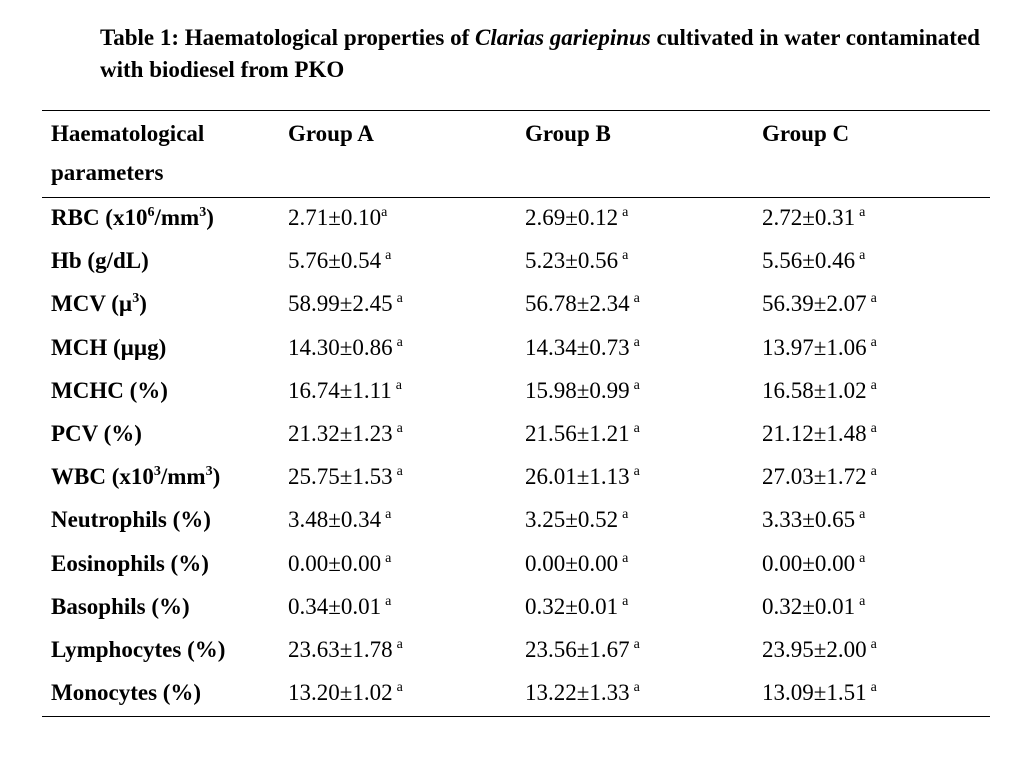 Image resolution: width=1024 pixels, height=768 pixels. What do you see at coordinates (806, 133) in the screenshot?
I see `header-group-c: Group C` at bounding box center [806, 133].